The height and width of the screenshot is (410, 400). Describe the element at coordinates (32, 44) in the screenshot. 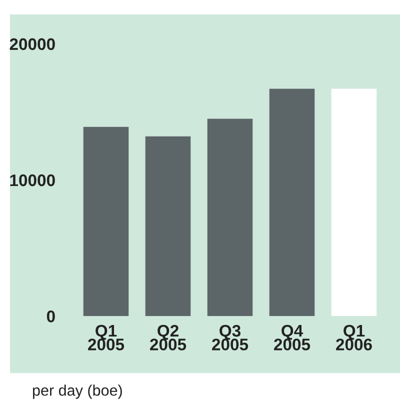

I see `y-tick-label: 20000` at that location.